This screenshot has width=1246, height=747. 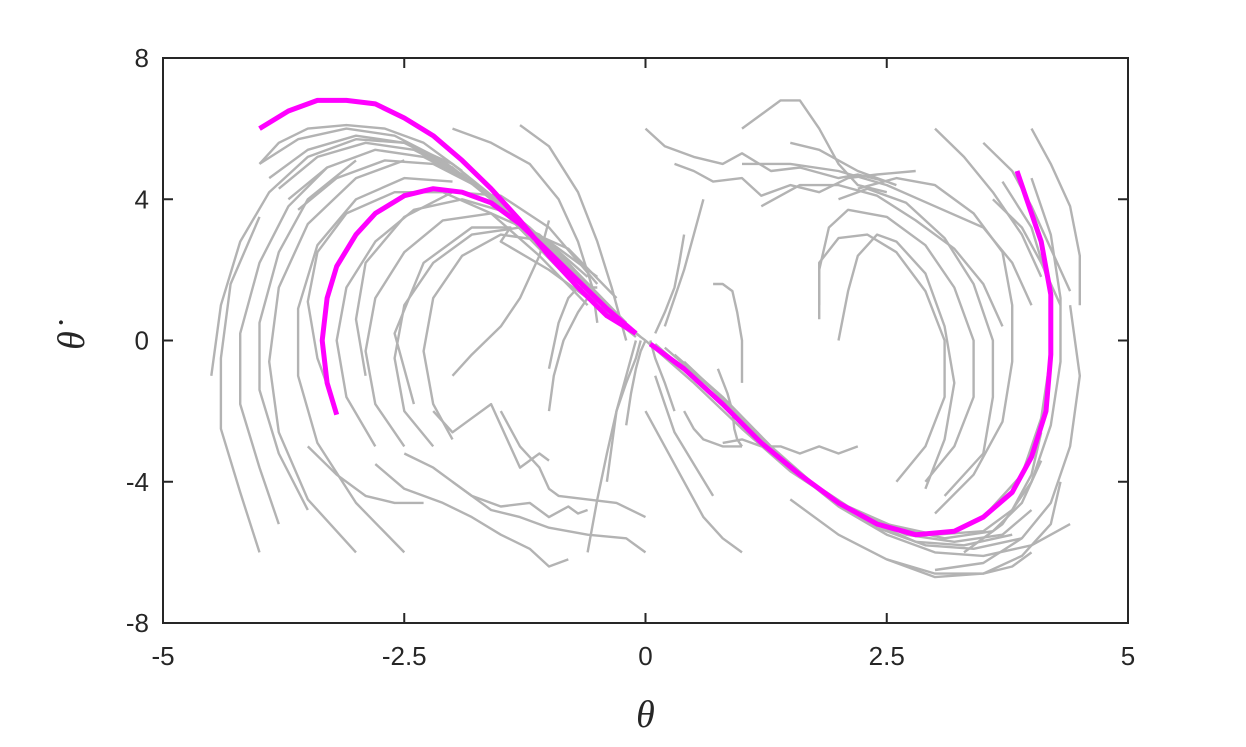 What do you see at coordinates (142, 199) in the screenshot?
I see `y-tick-label: 4` at bounding box center [142, 199].